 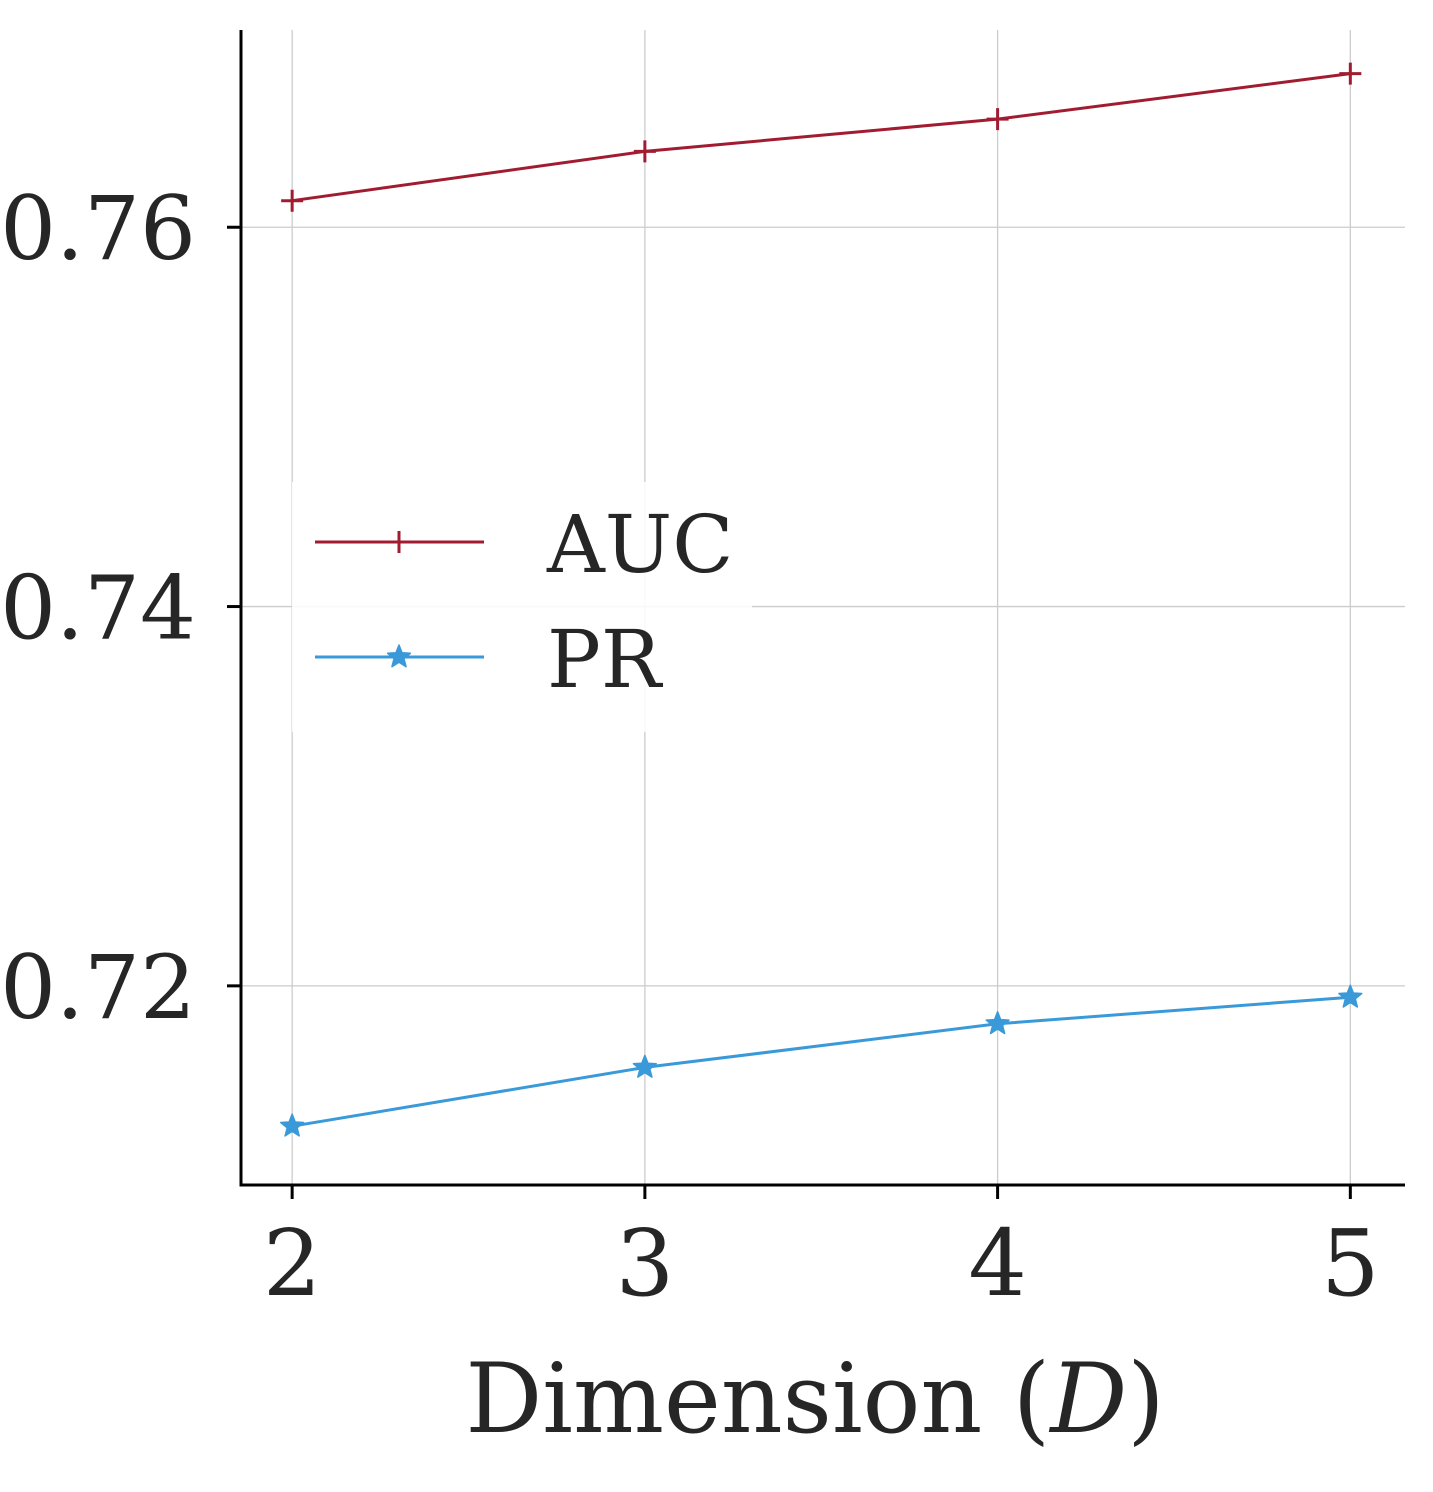 What do you see at coordinates (821, 1061) in the screenshot?
I see `series-line-pr` at bounding box center [821, 1061].